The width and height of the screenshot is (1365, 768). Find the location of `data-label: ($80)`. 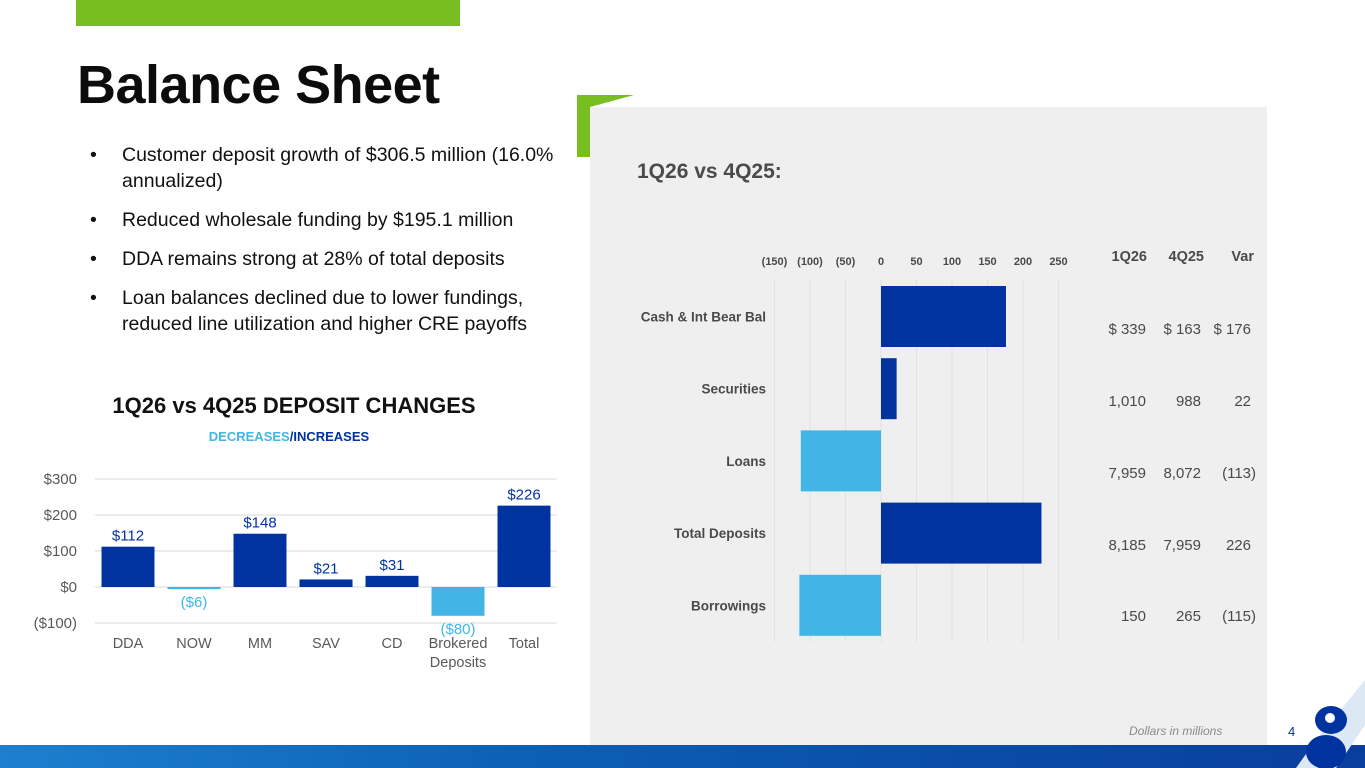

data-label: ($80) is located at coordinates (457, 629).